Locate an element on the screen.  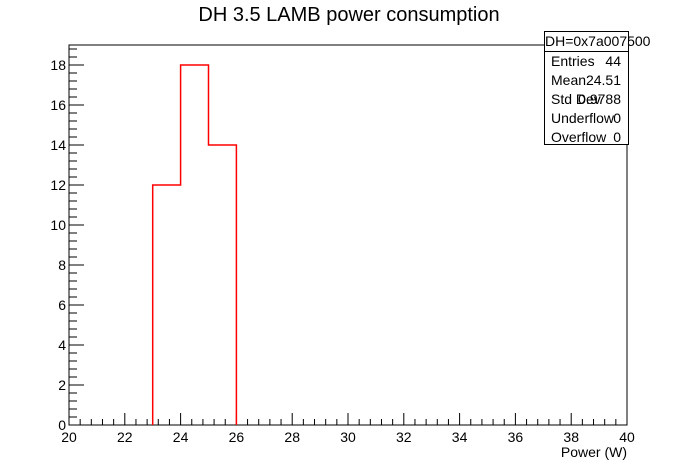
stats-label: Mean is located at coordinates (569, 80).